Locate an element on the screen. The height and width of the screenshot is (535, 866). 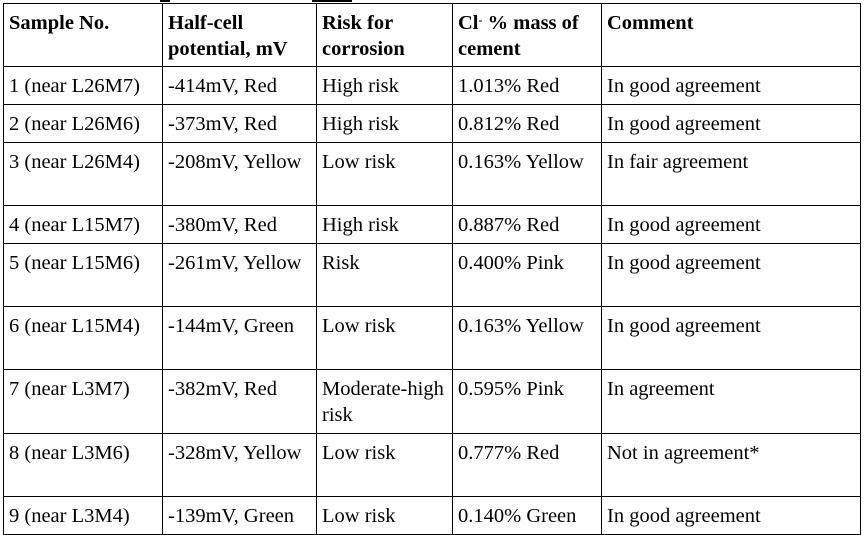
cell-chloride: 0.140% Green is located at coordinates (527, 515).